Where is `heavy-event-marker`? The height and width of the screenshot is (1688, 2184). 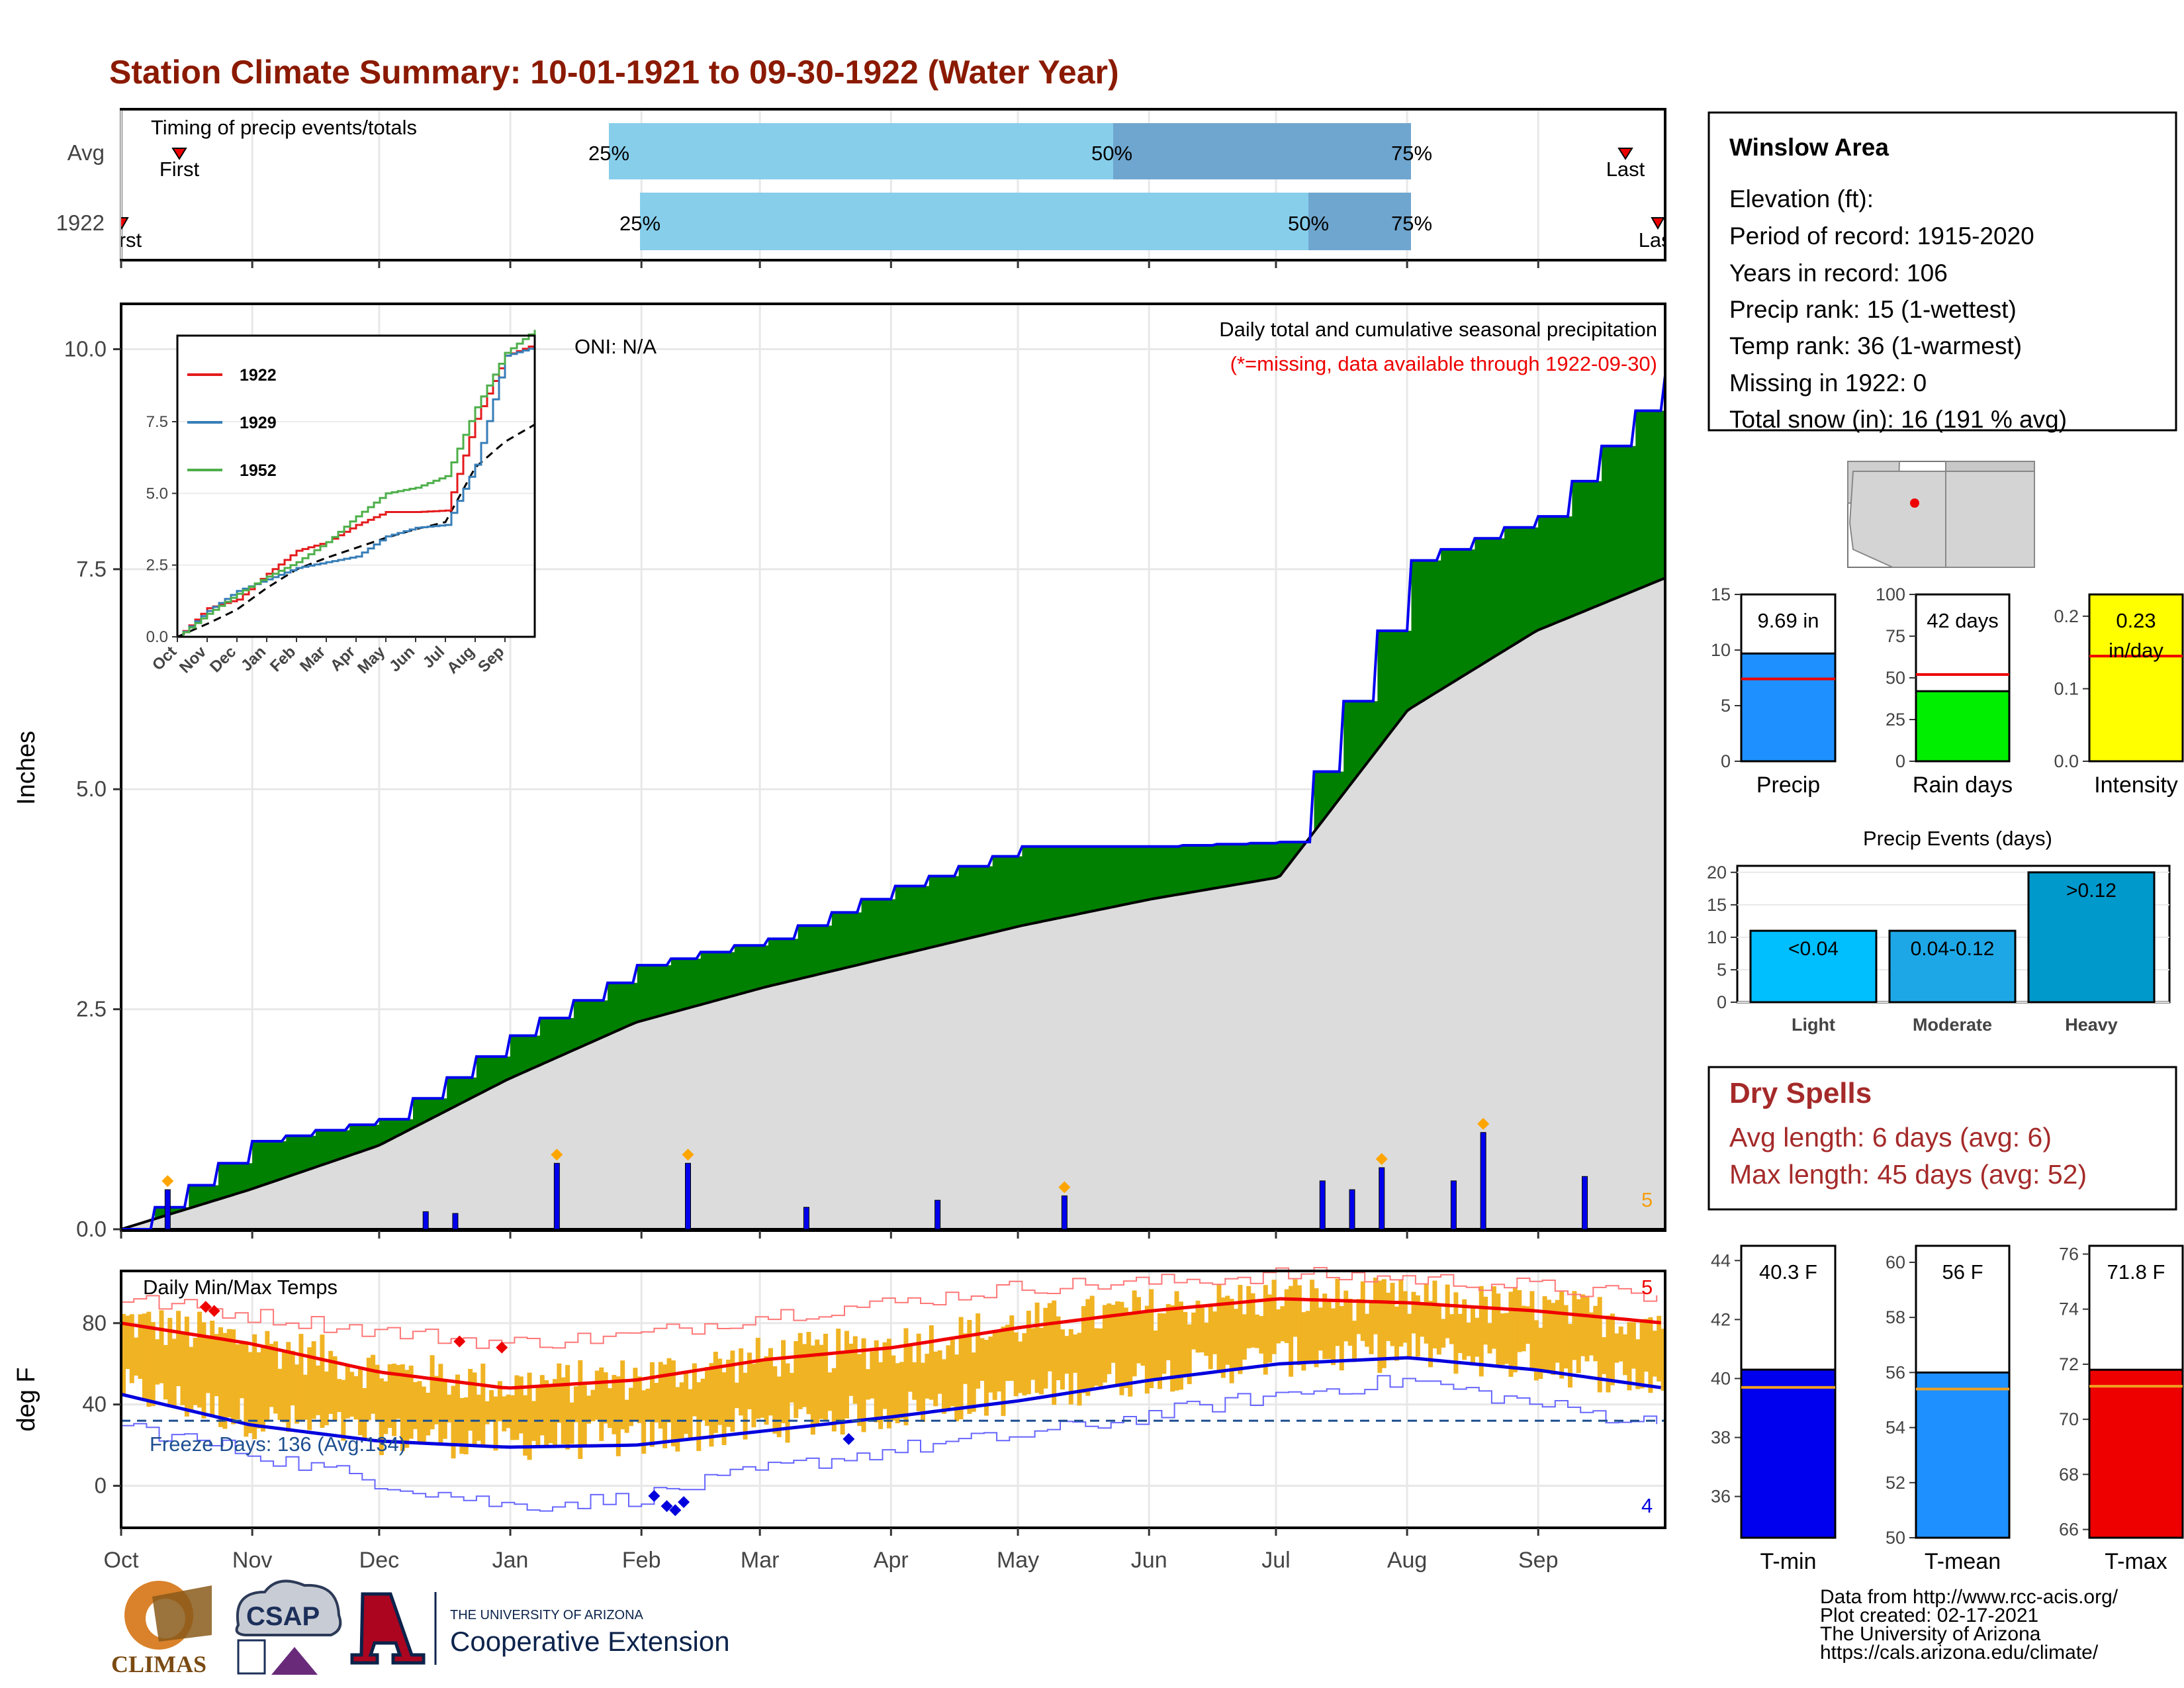
heavy-event-marker is located at coordinates (1484, 1123).